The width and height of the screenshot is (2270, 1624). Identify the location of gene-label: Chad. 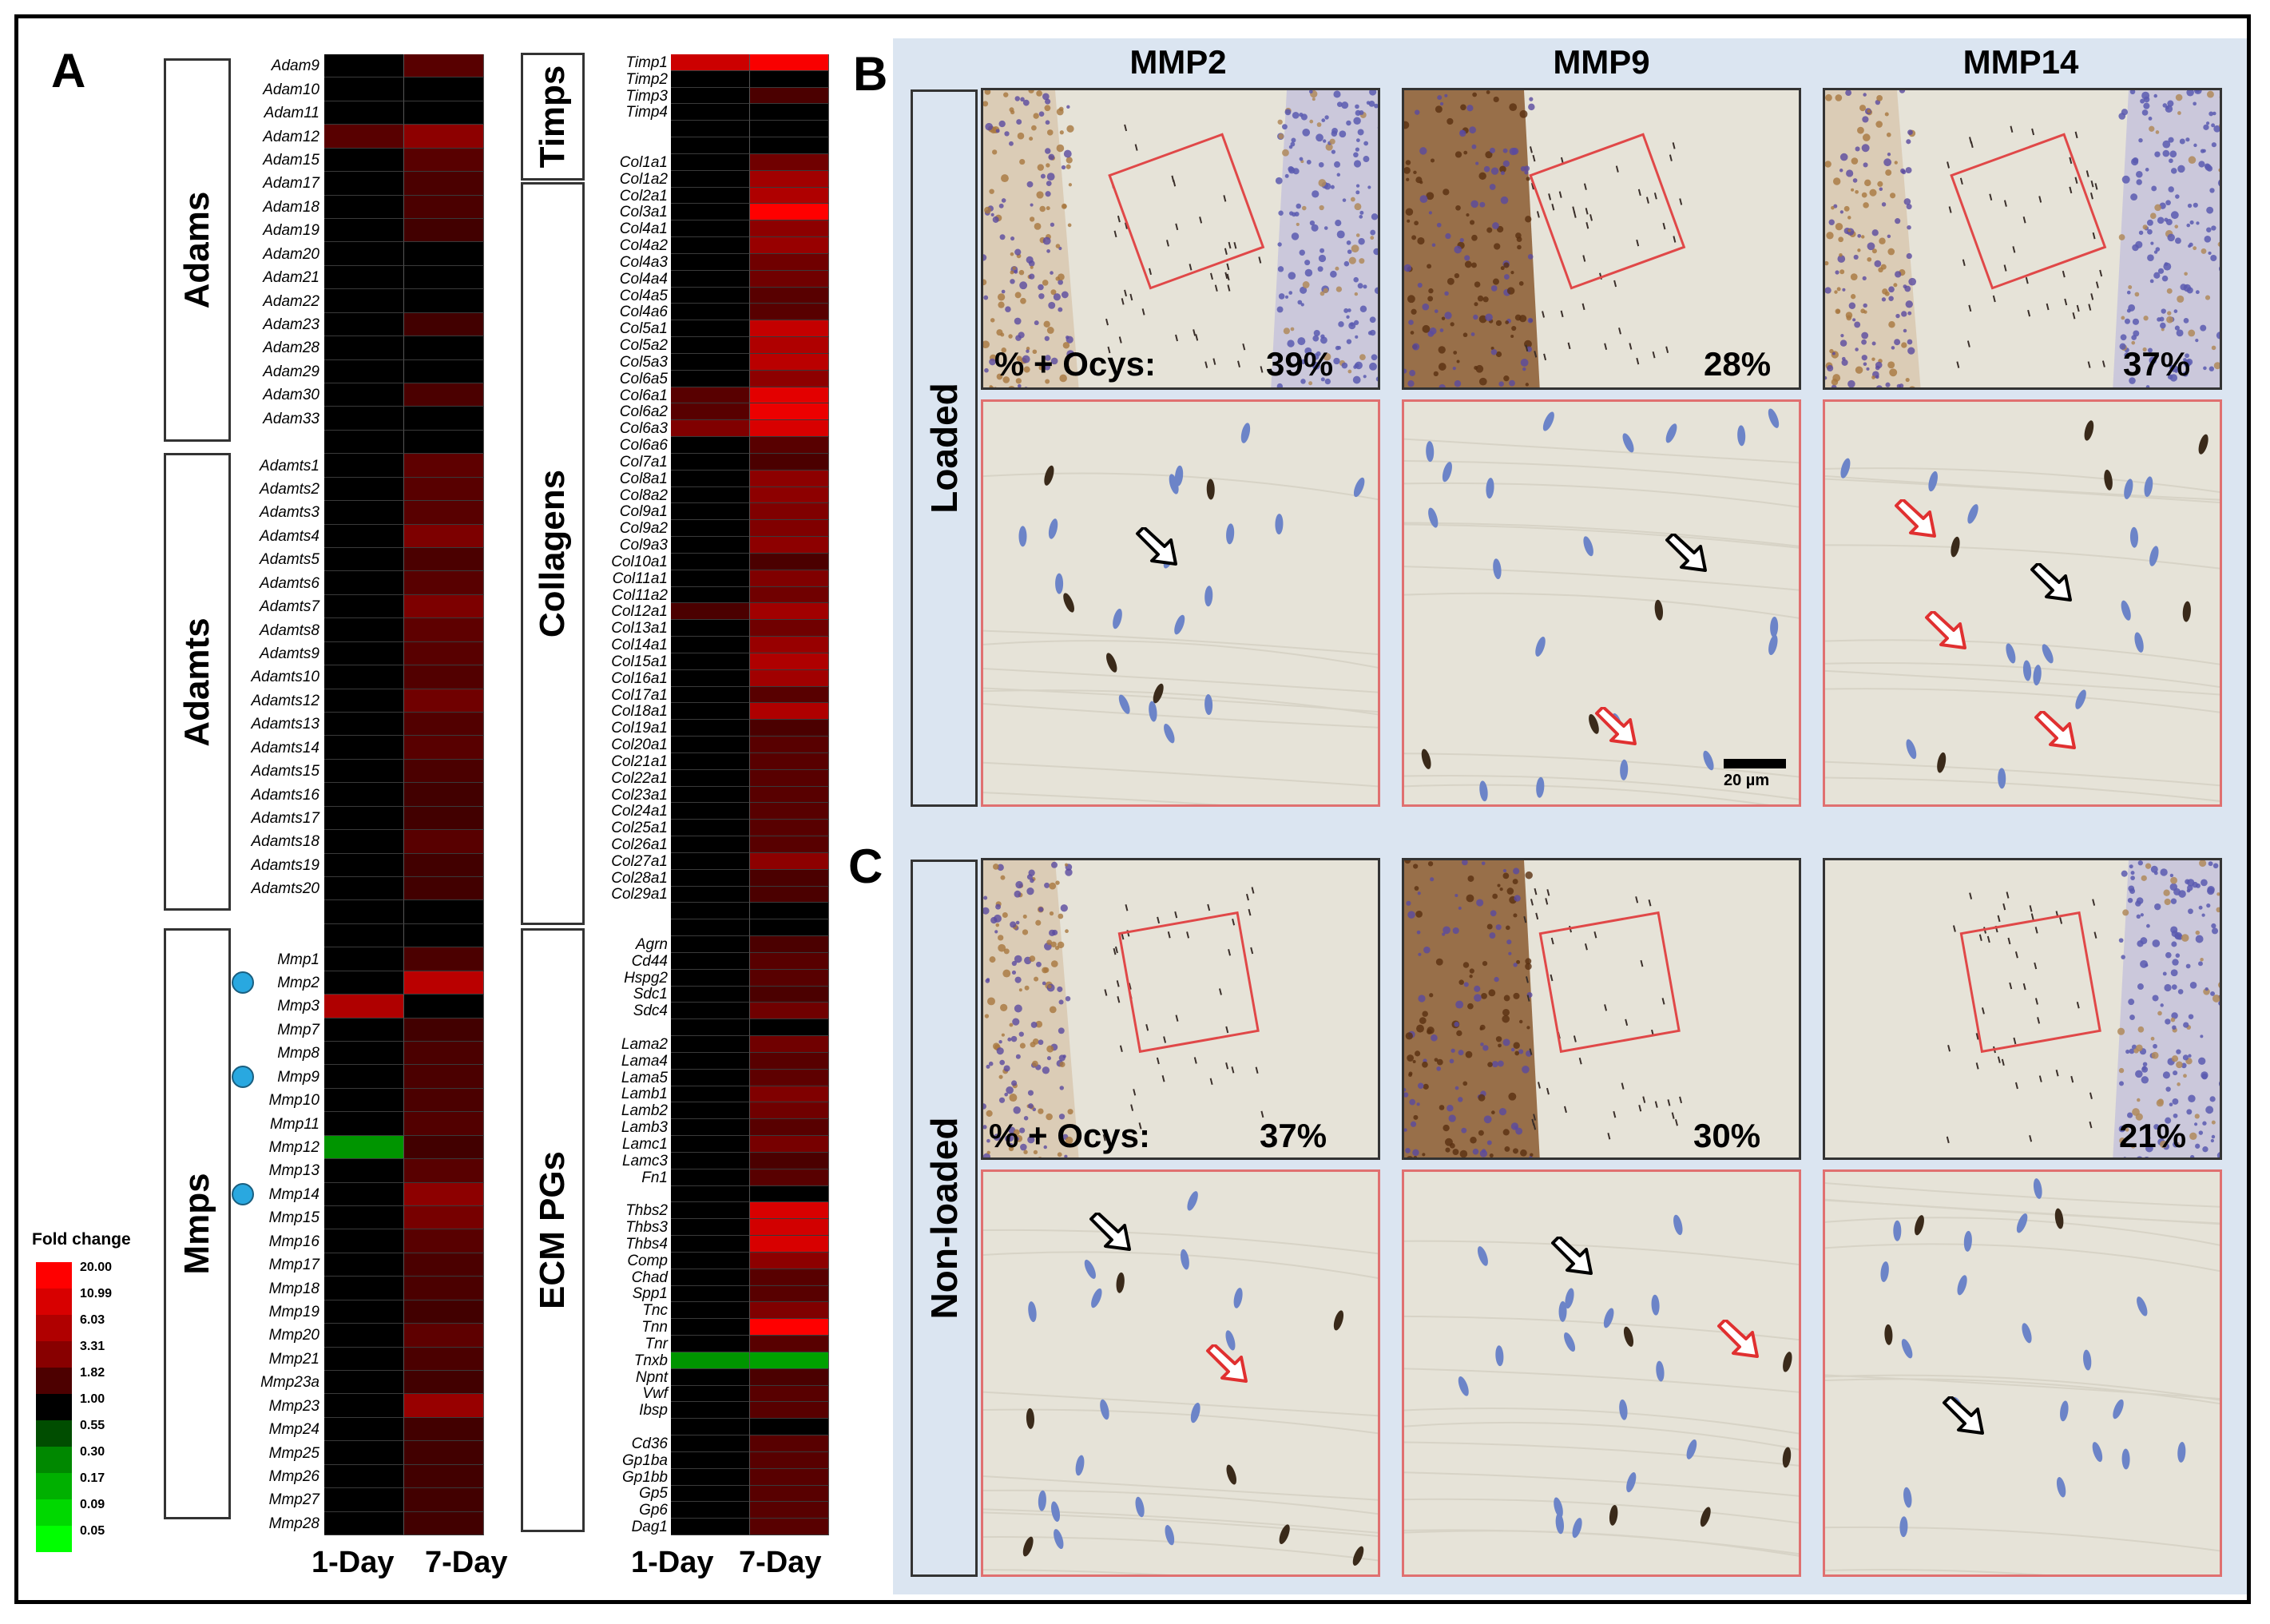
(649, 1277).